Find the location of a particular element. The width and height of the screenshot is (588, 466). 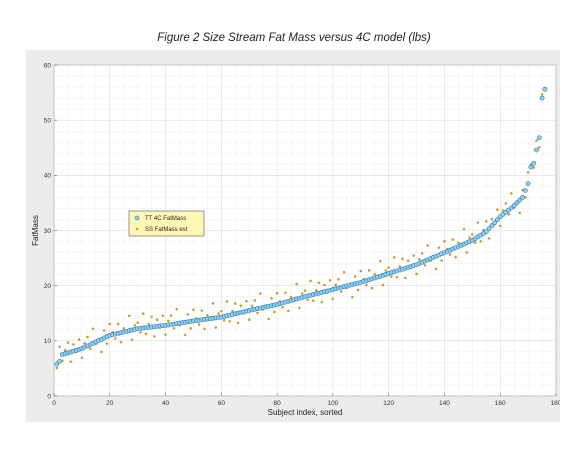

legend-entry-tt-4c: TT 4C FatMass is located at coordinates (165, 219).